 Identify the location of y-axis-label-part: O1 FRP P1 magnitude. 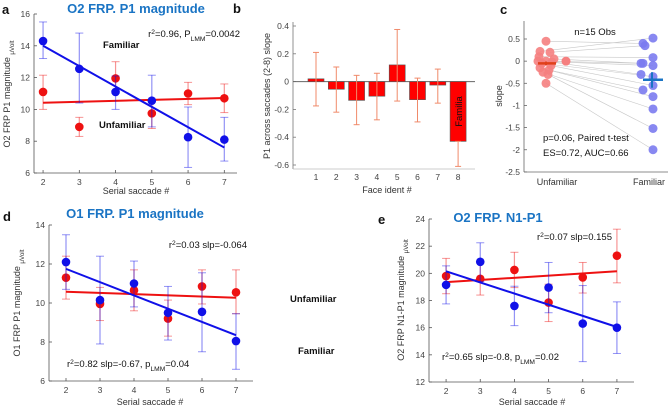
(17, 310).